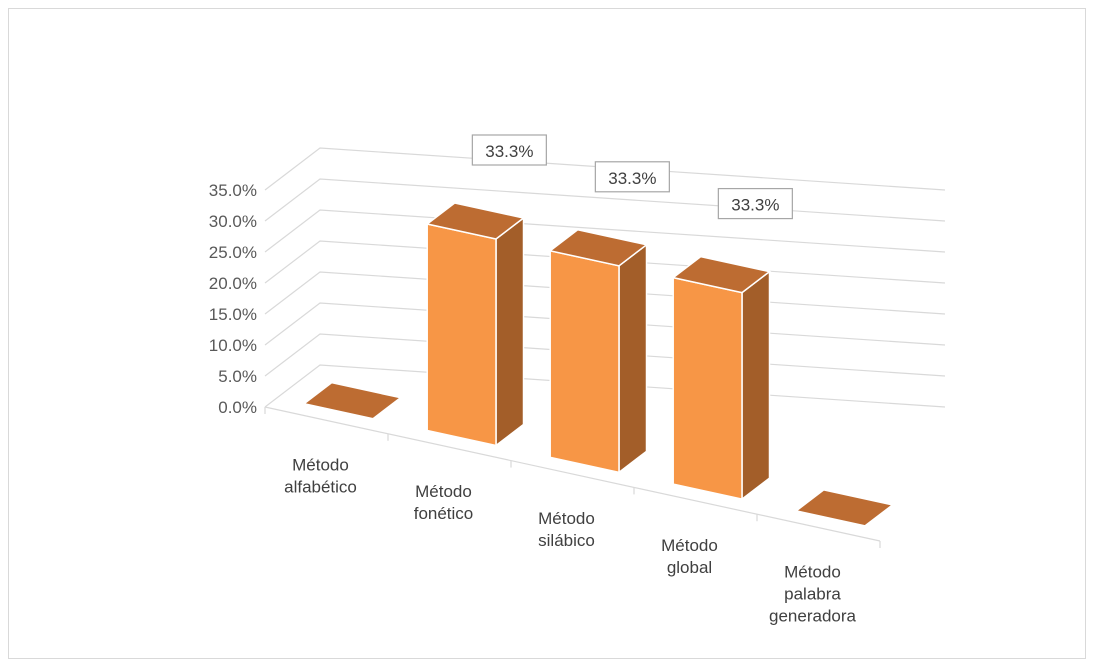  Describe the element at coordinates (233, 190) in the screenshot. I see `y-tick-label: 35.0%` at that location.